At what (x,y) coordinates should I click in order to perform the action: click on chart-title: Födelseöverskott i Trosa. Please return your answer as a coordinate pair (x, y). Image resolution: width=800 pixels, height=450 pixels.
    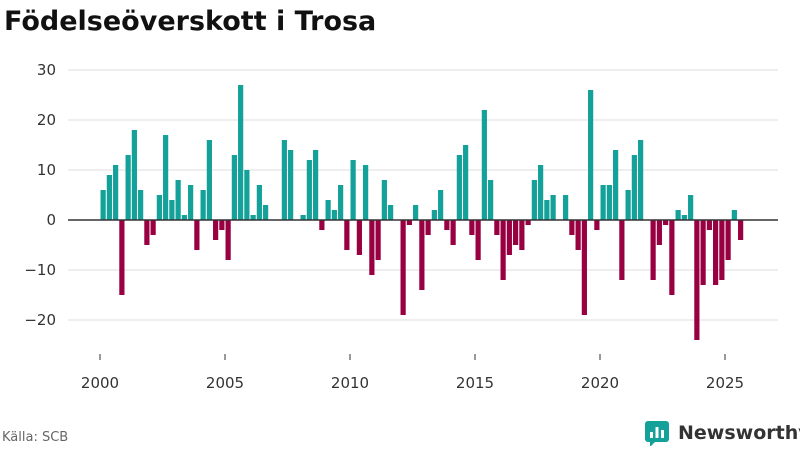
    Looking at the image, I should click on (190, 21).